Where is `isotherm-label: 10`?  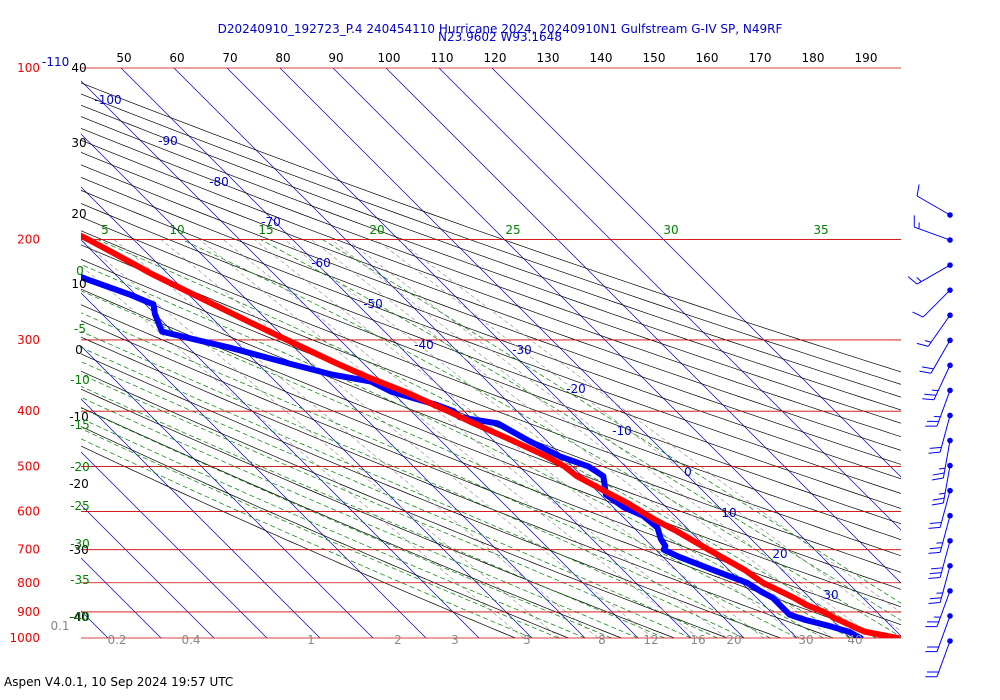 isotherm-label: 10 is located at coordinates (728, 513).